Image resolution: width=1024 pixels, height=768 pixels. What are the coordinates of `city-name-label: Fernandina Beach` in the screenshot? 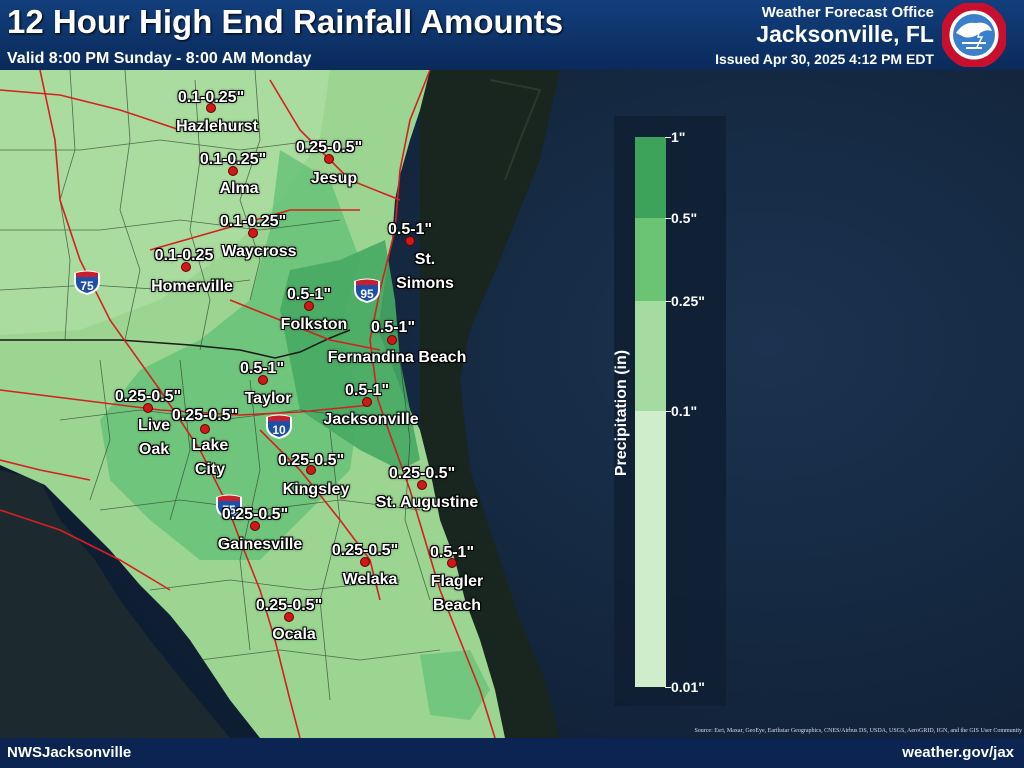 It's located at (397, 357).